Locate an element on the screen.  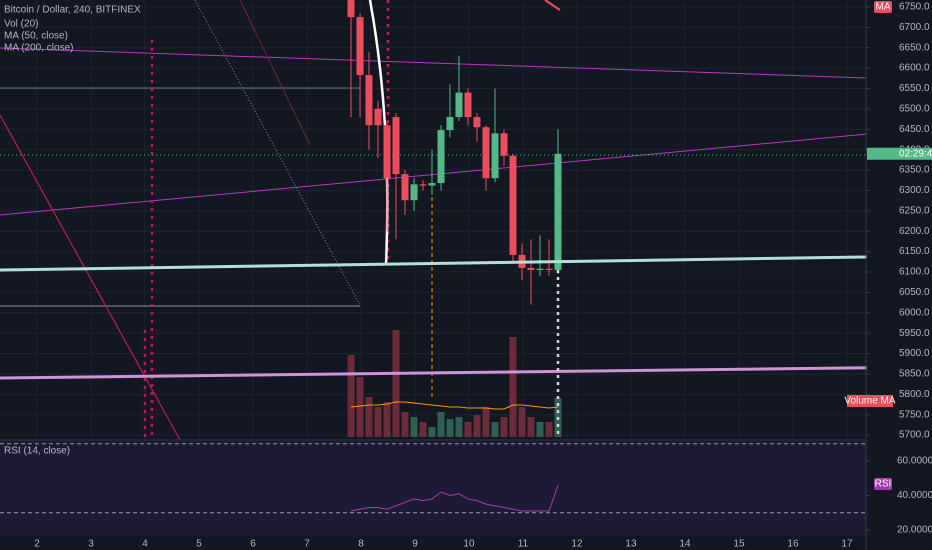
rsi is located at coordinates (433, 478).